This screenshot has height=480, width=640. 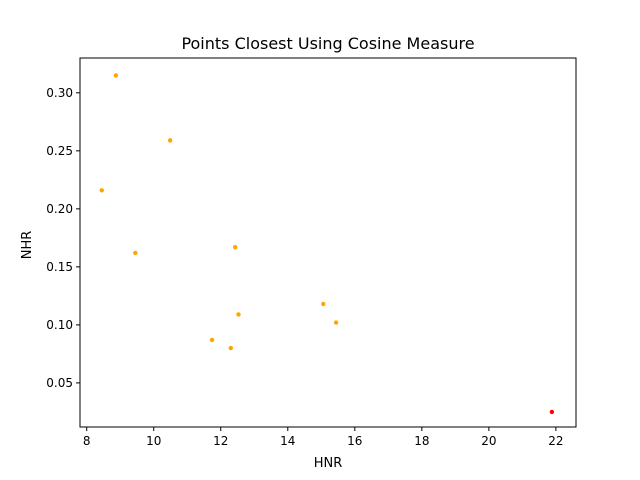 What do you see at coordinates (27, 245) in the screenshot?
I see `y-axis-label: NHR` at bounding box center [27, 245].